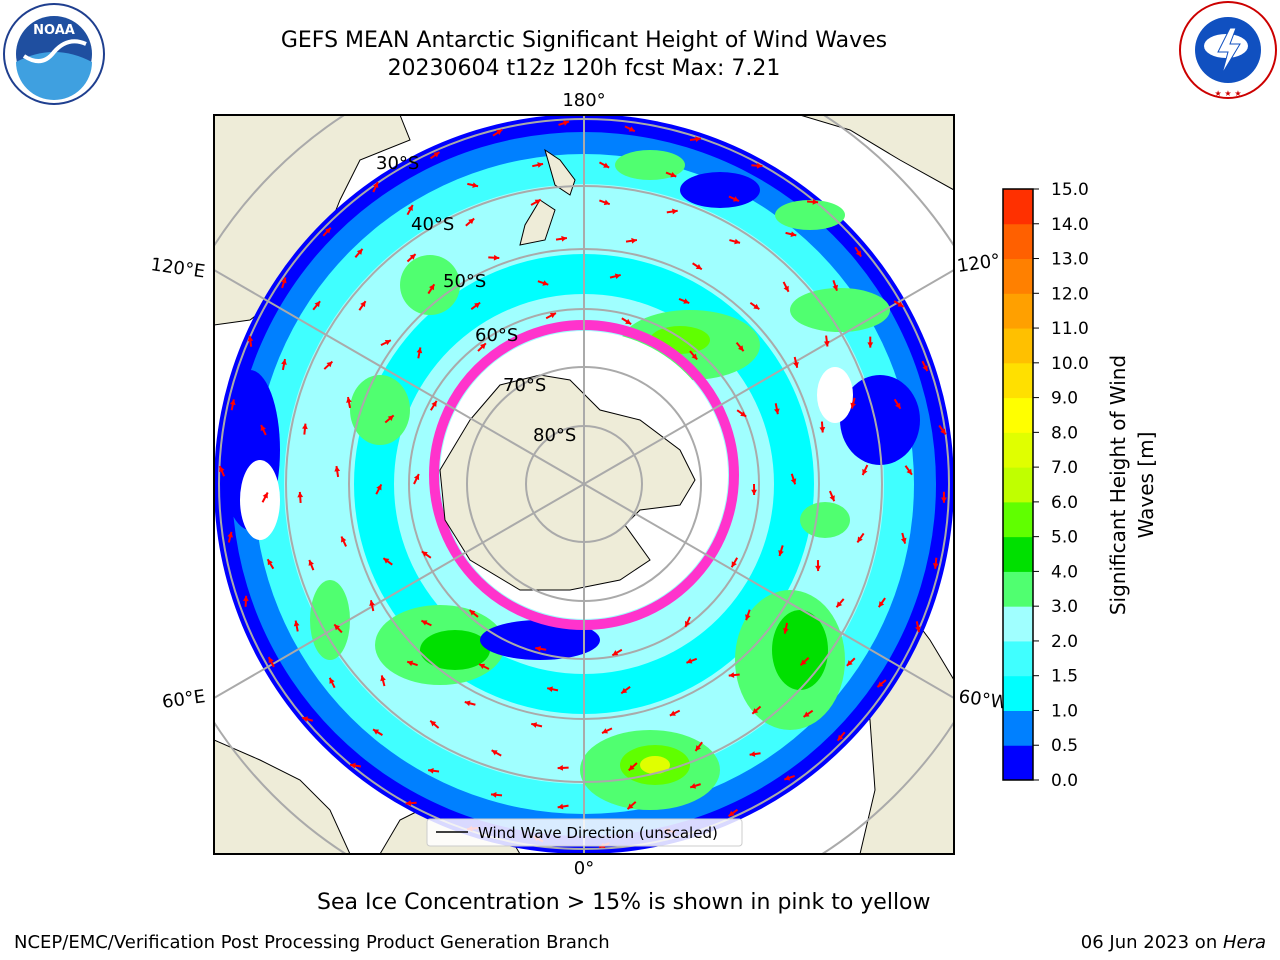 Image resolution: width=1280 pixels, height=960 pixels. Describe the element at coordinates (1064, 433) in the screenshot. I see `colorbar-tick-label: 8.0` at that location.